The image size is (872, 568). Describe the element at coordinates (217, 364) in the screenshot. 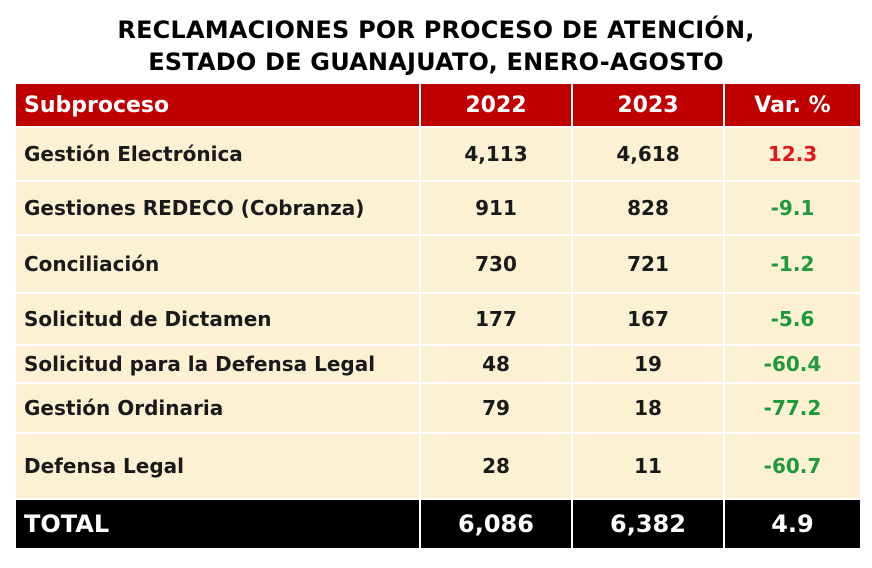

I see `row-label: Solicitud para la Defensa Legal` at that location.